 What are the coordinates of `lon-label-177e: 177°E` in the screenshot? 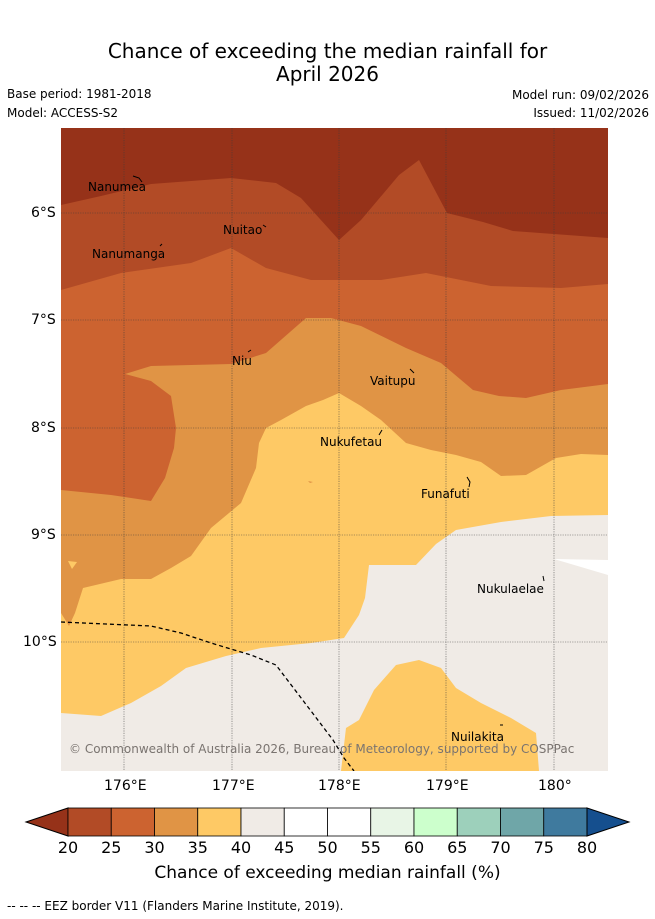 It's located at (233, 786).